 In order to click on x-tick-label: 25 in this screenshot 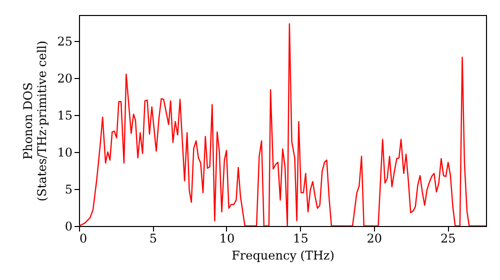, I will do `click(448, 239)`.